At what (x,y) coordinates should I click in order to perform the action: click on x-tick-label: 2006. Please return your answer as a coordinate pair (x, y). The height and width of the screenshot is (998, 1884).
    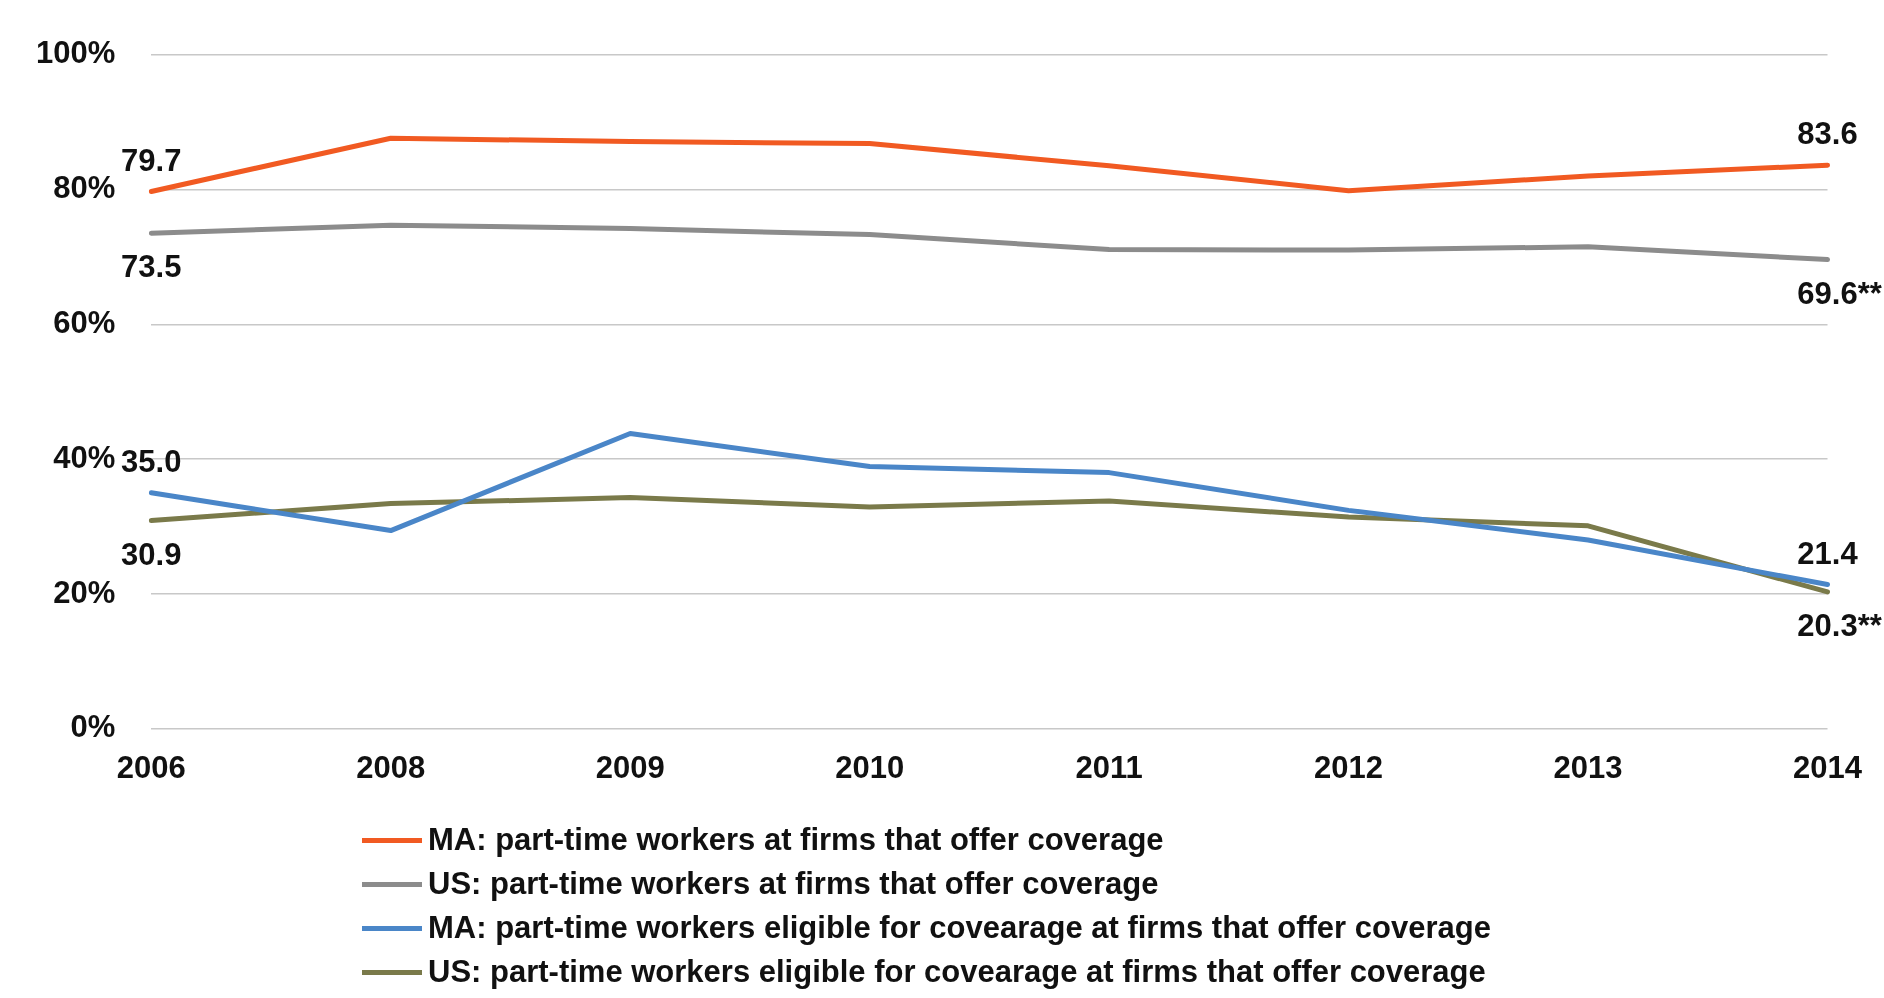
    Looking at the image, I should click on (151, 767).